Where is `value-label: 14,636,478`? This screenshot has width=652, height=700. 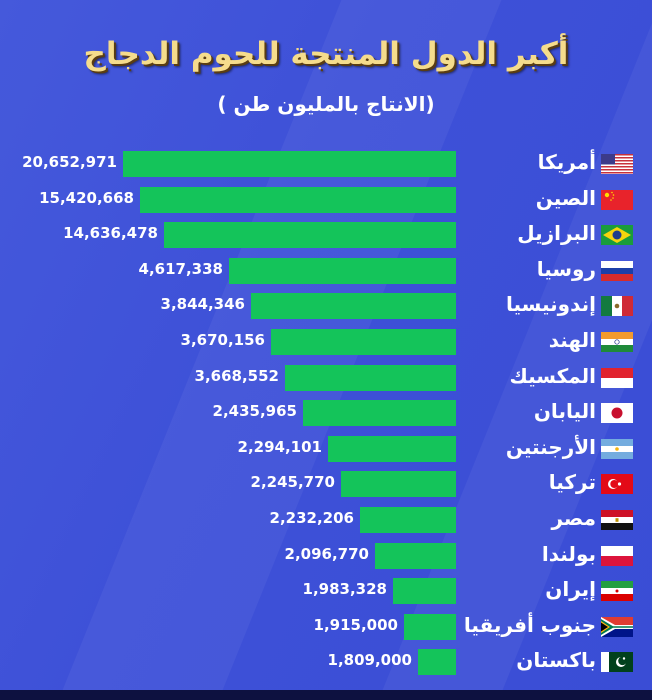
value-label: 14,636,478 is located at coordinates (110, 233).